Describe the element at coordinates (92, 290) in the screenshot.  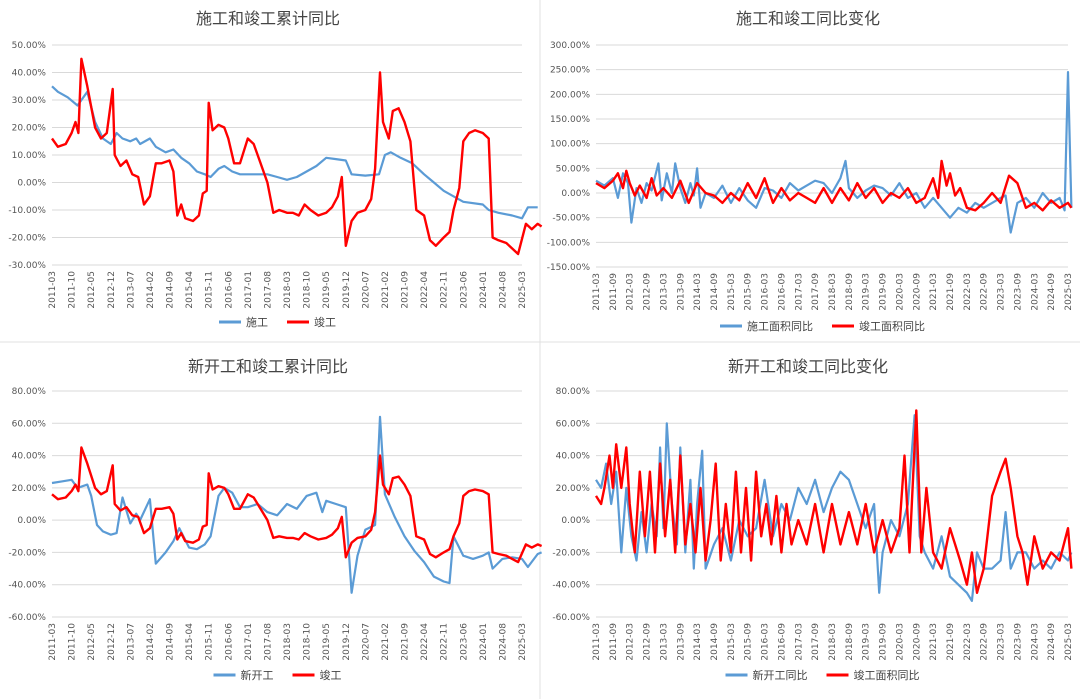
I see `x-tick-label: 2012-05` at that location.